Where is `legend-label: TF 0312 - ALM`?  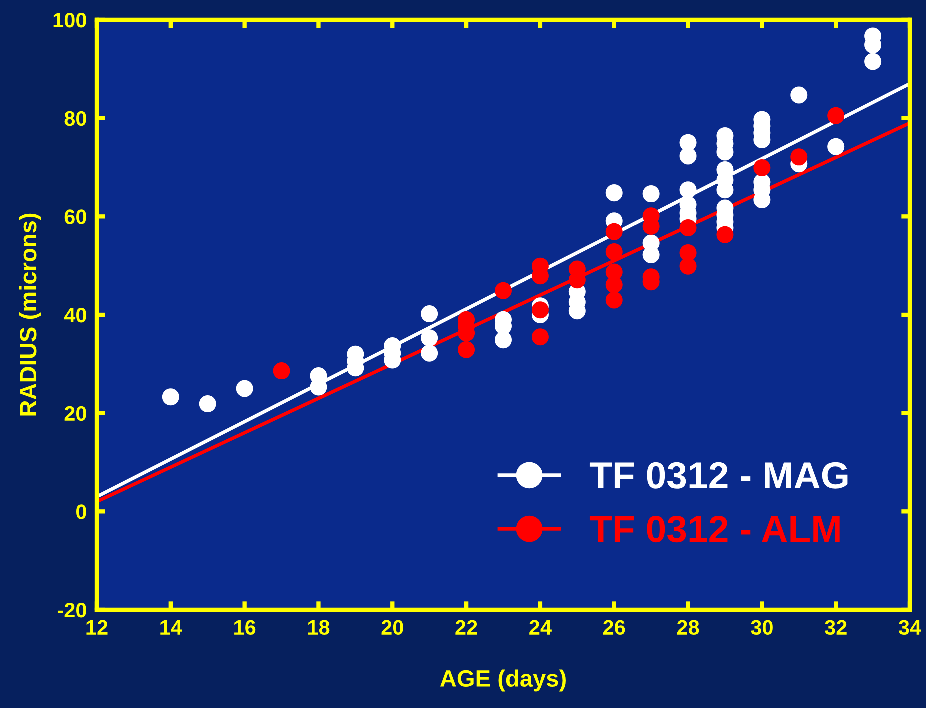 legend-label: TF 0312 - ALM is located at coordinates (715, 529).